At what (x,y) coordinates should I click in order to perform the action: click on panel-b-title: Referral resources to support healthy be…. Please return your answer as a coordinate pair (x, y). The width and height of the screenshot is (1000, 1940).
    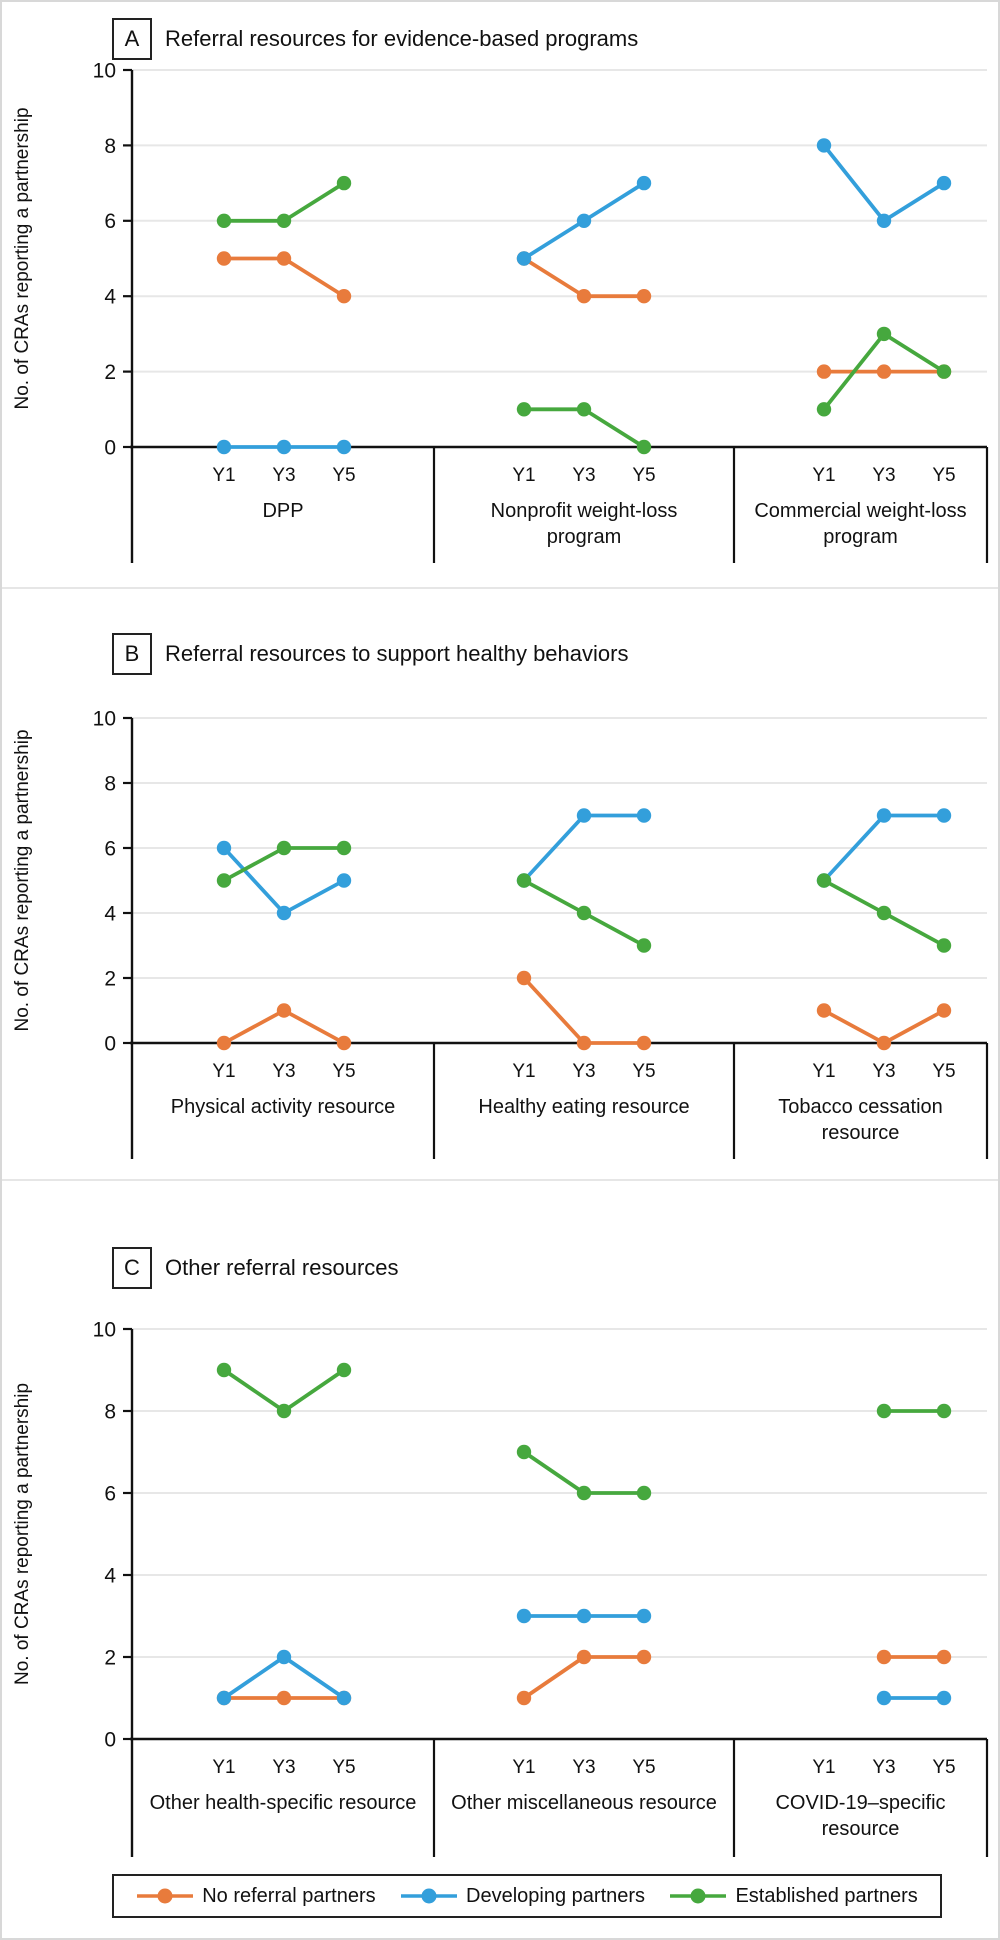
    Looking at the image, I should click on (397, 653).